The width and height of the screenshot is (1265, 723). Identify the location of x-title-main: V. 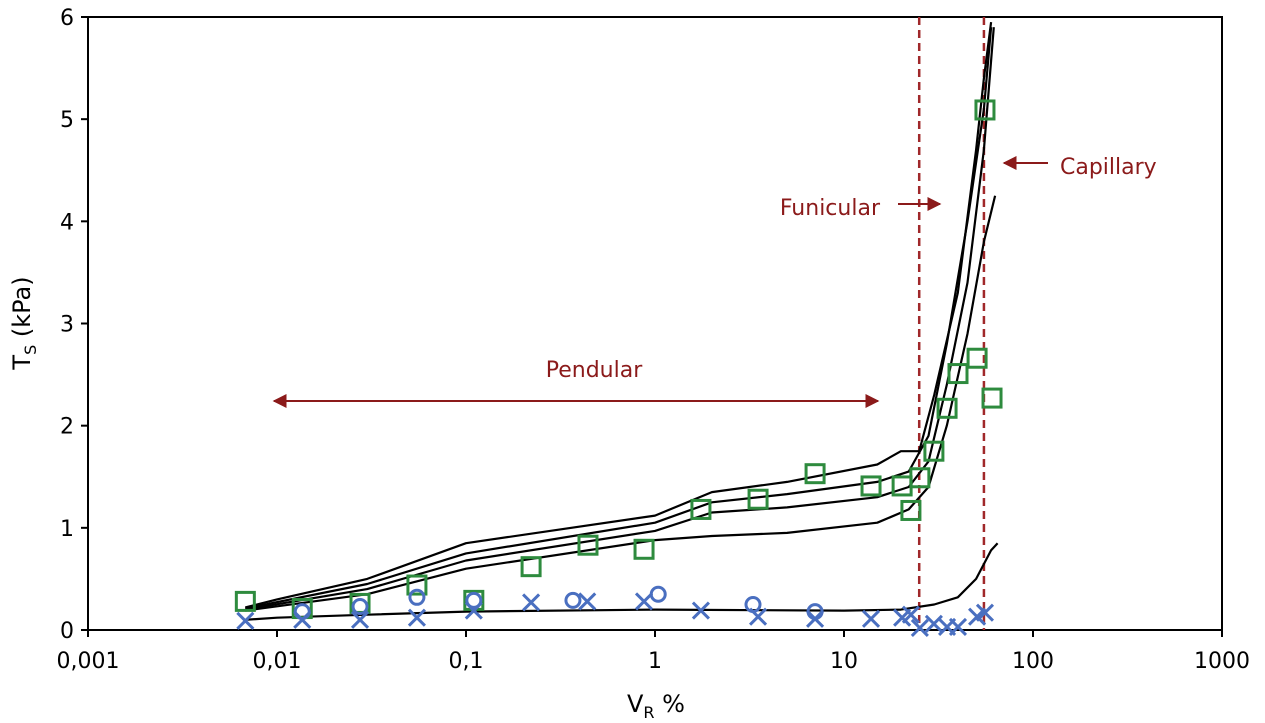
(635, 704).